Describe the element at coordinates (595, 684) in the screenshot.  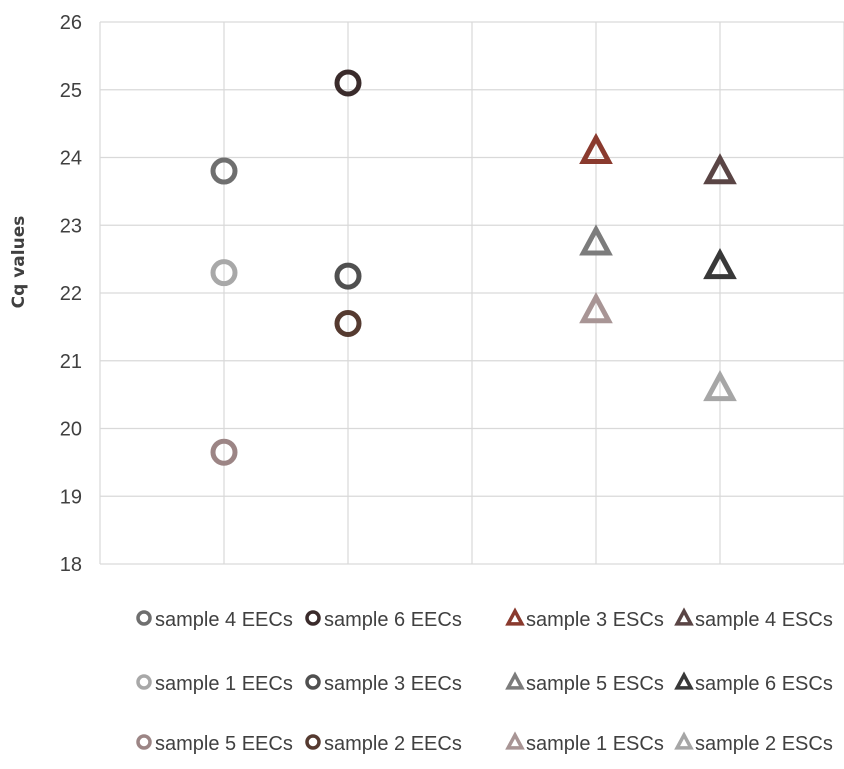
I see `legend-label: sample 5 ESCs` at that location.